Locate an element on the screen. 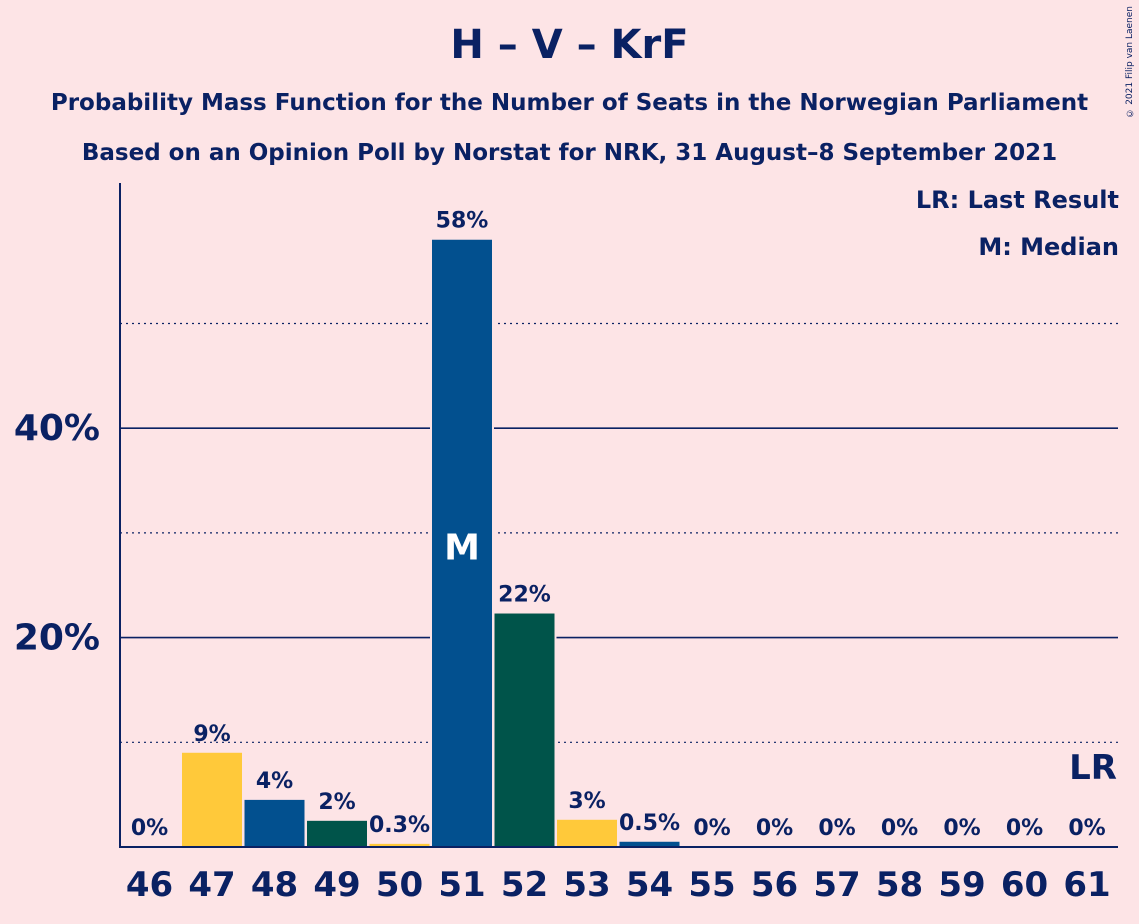  x-tick-label: 53 is located at coordinates (586, 885).